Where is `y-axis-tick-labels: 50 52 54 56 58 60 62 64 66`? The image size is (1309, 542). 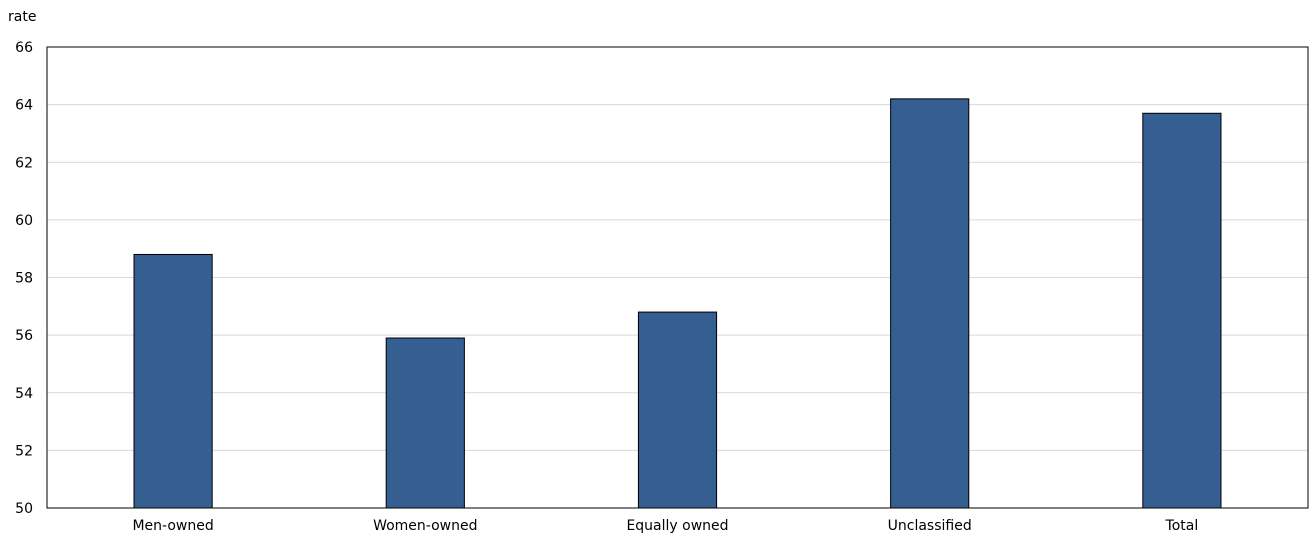
y-axis-tick-labels: 50 52 54 56 58 60 62 64 66 is located at coordinates (24, 278).